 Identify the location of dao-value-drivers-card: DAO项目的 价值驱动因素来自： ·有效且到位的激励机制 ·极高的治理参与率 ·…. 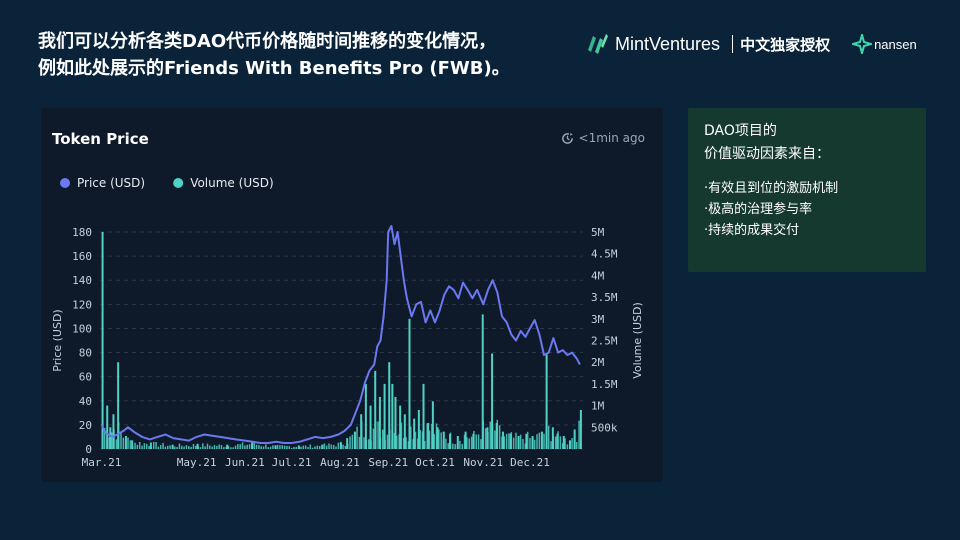
(807, 190).